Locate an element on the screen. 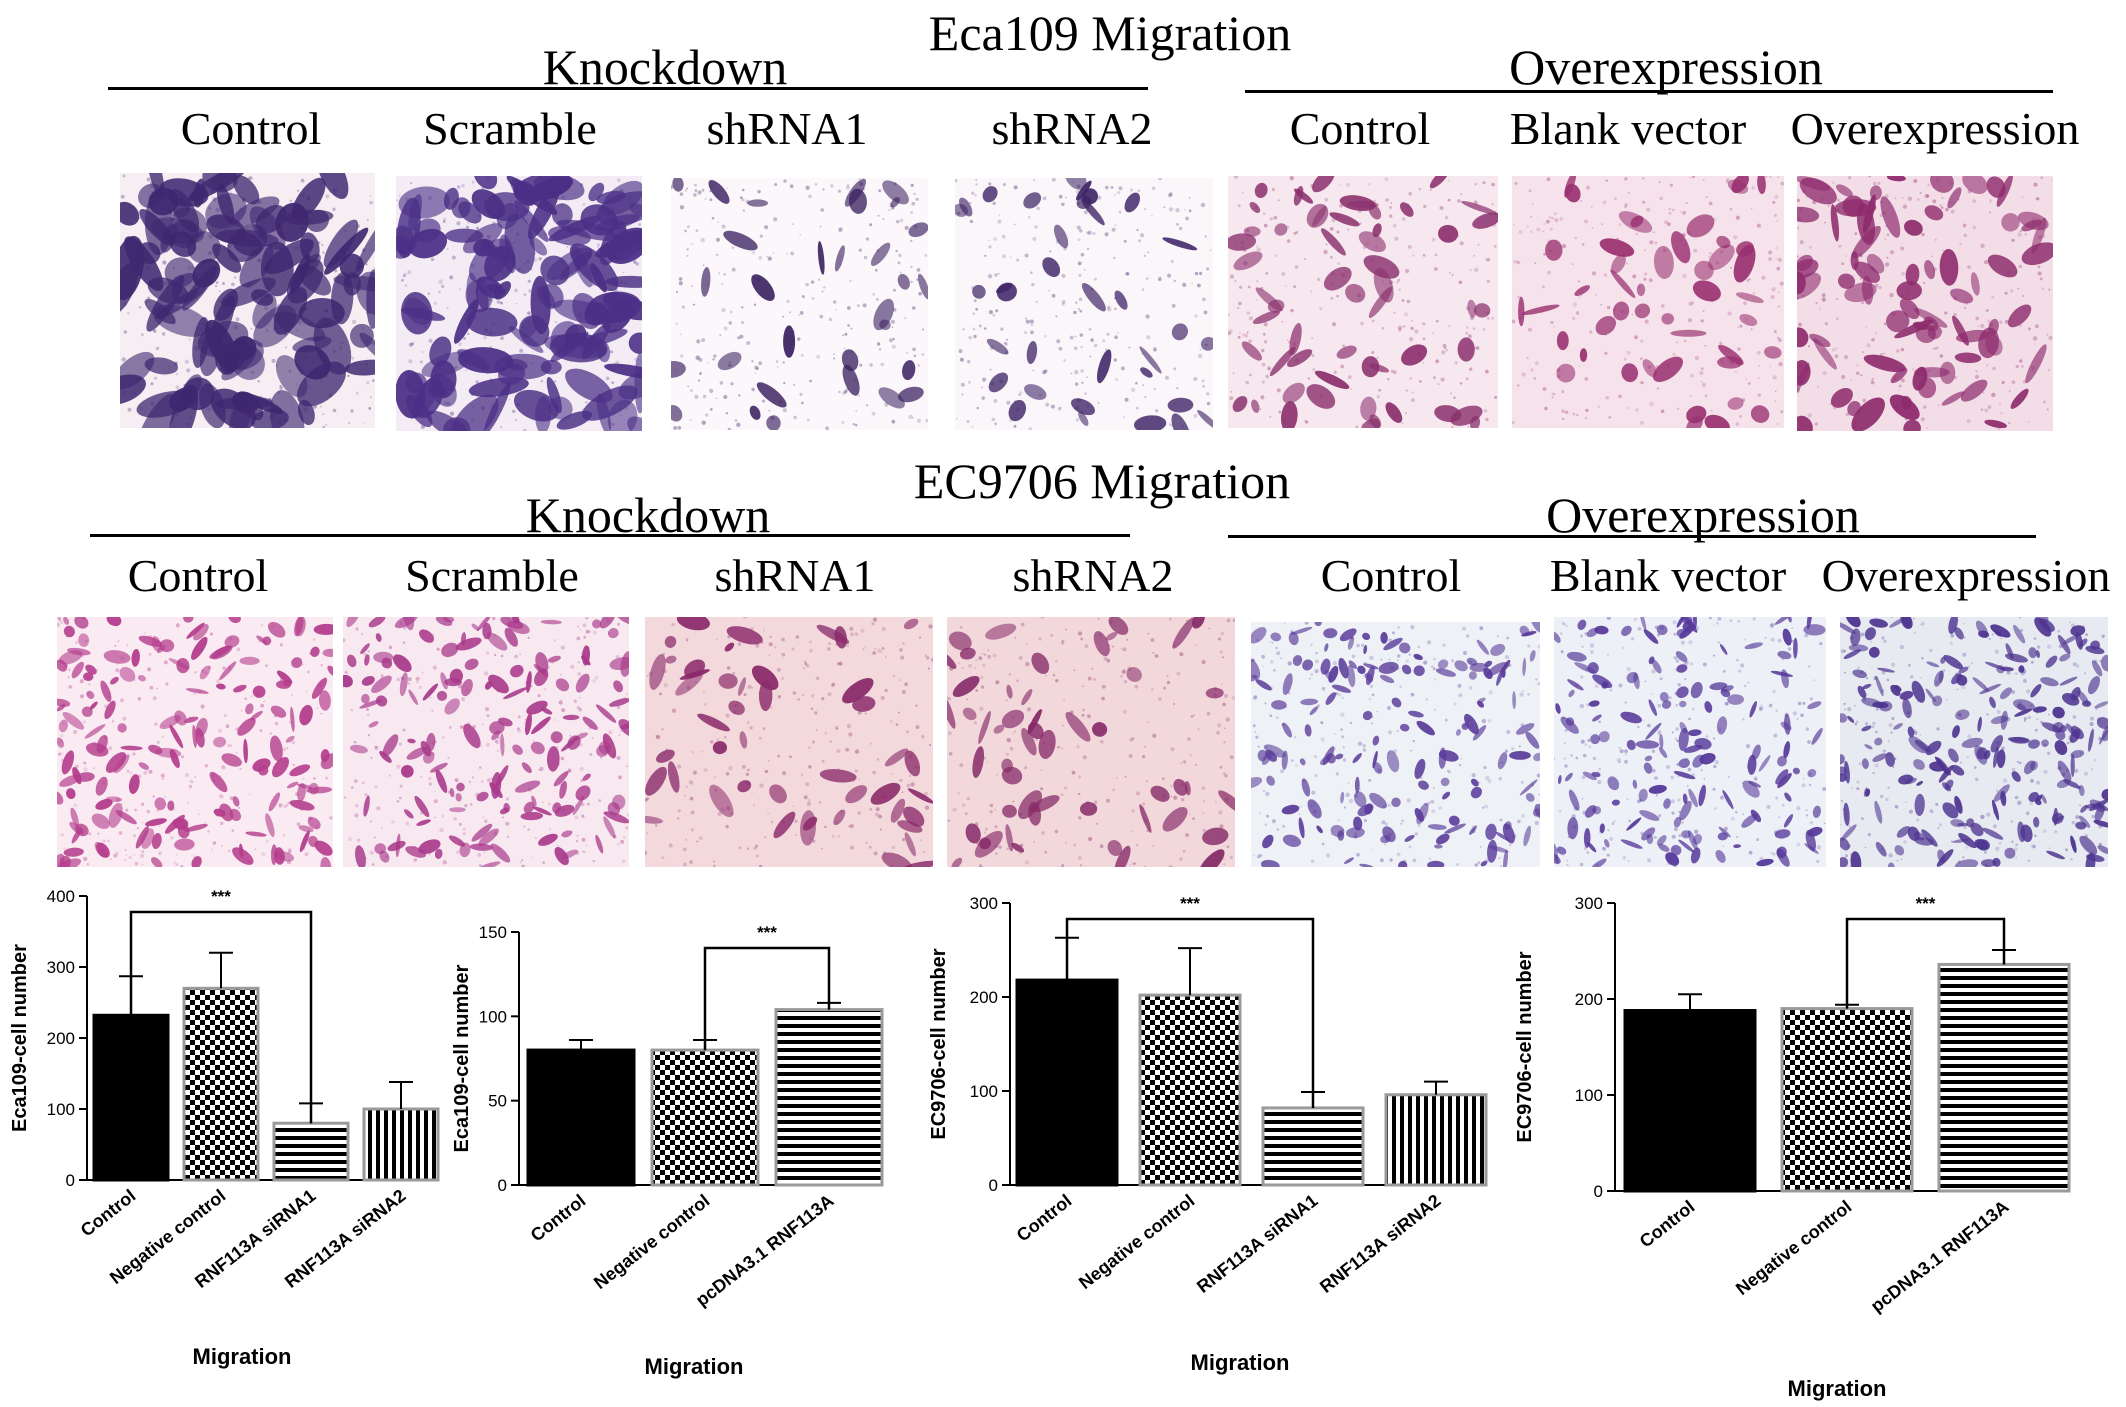 The image size is (2126, 1407). category-label: RNF113A siRNA1 is located at coordinates (1257, 1243).